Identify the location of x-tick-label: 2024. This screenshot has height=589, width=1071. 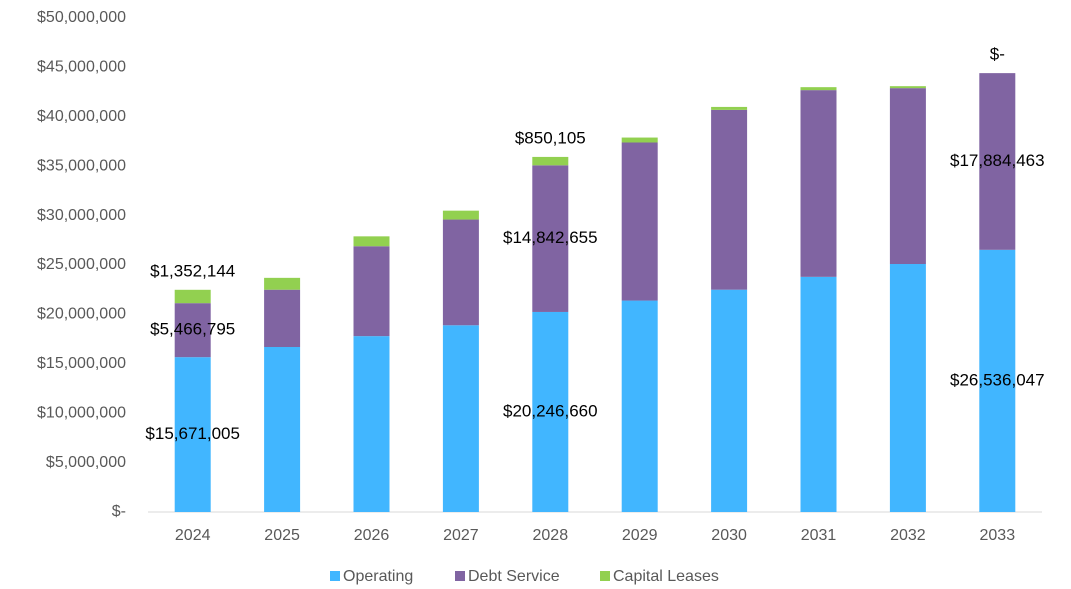
(193, 535).